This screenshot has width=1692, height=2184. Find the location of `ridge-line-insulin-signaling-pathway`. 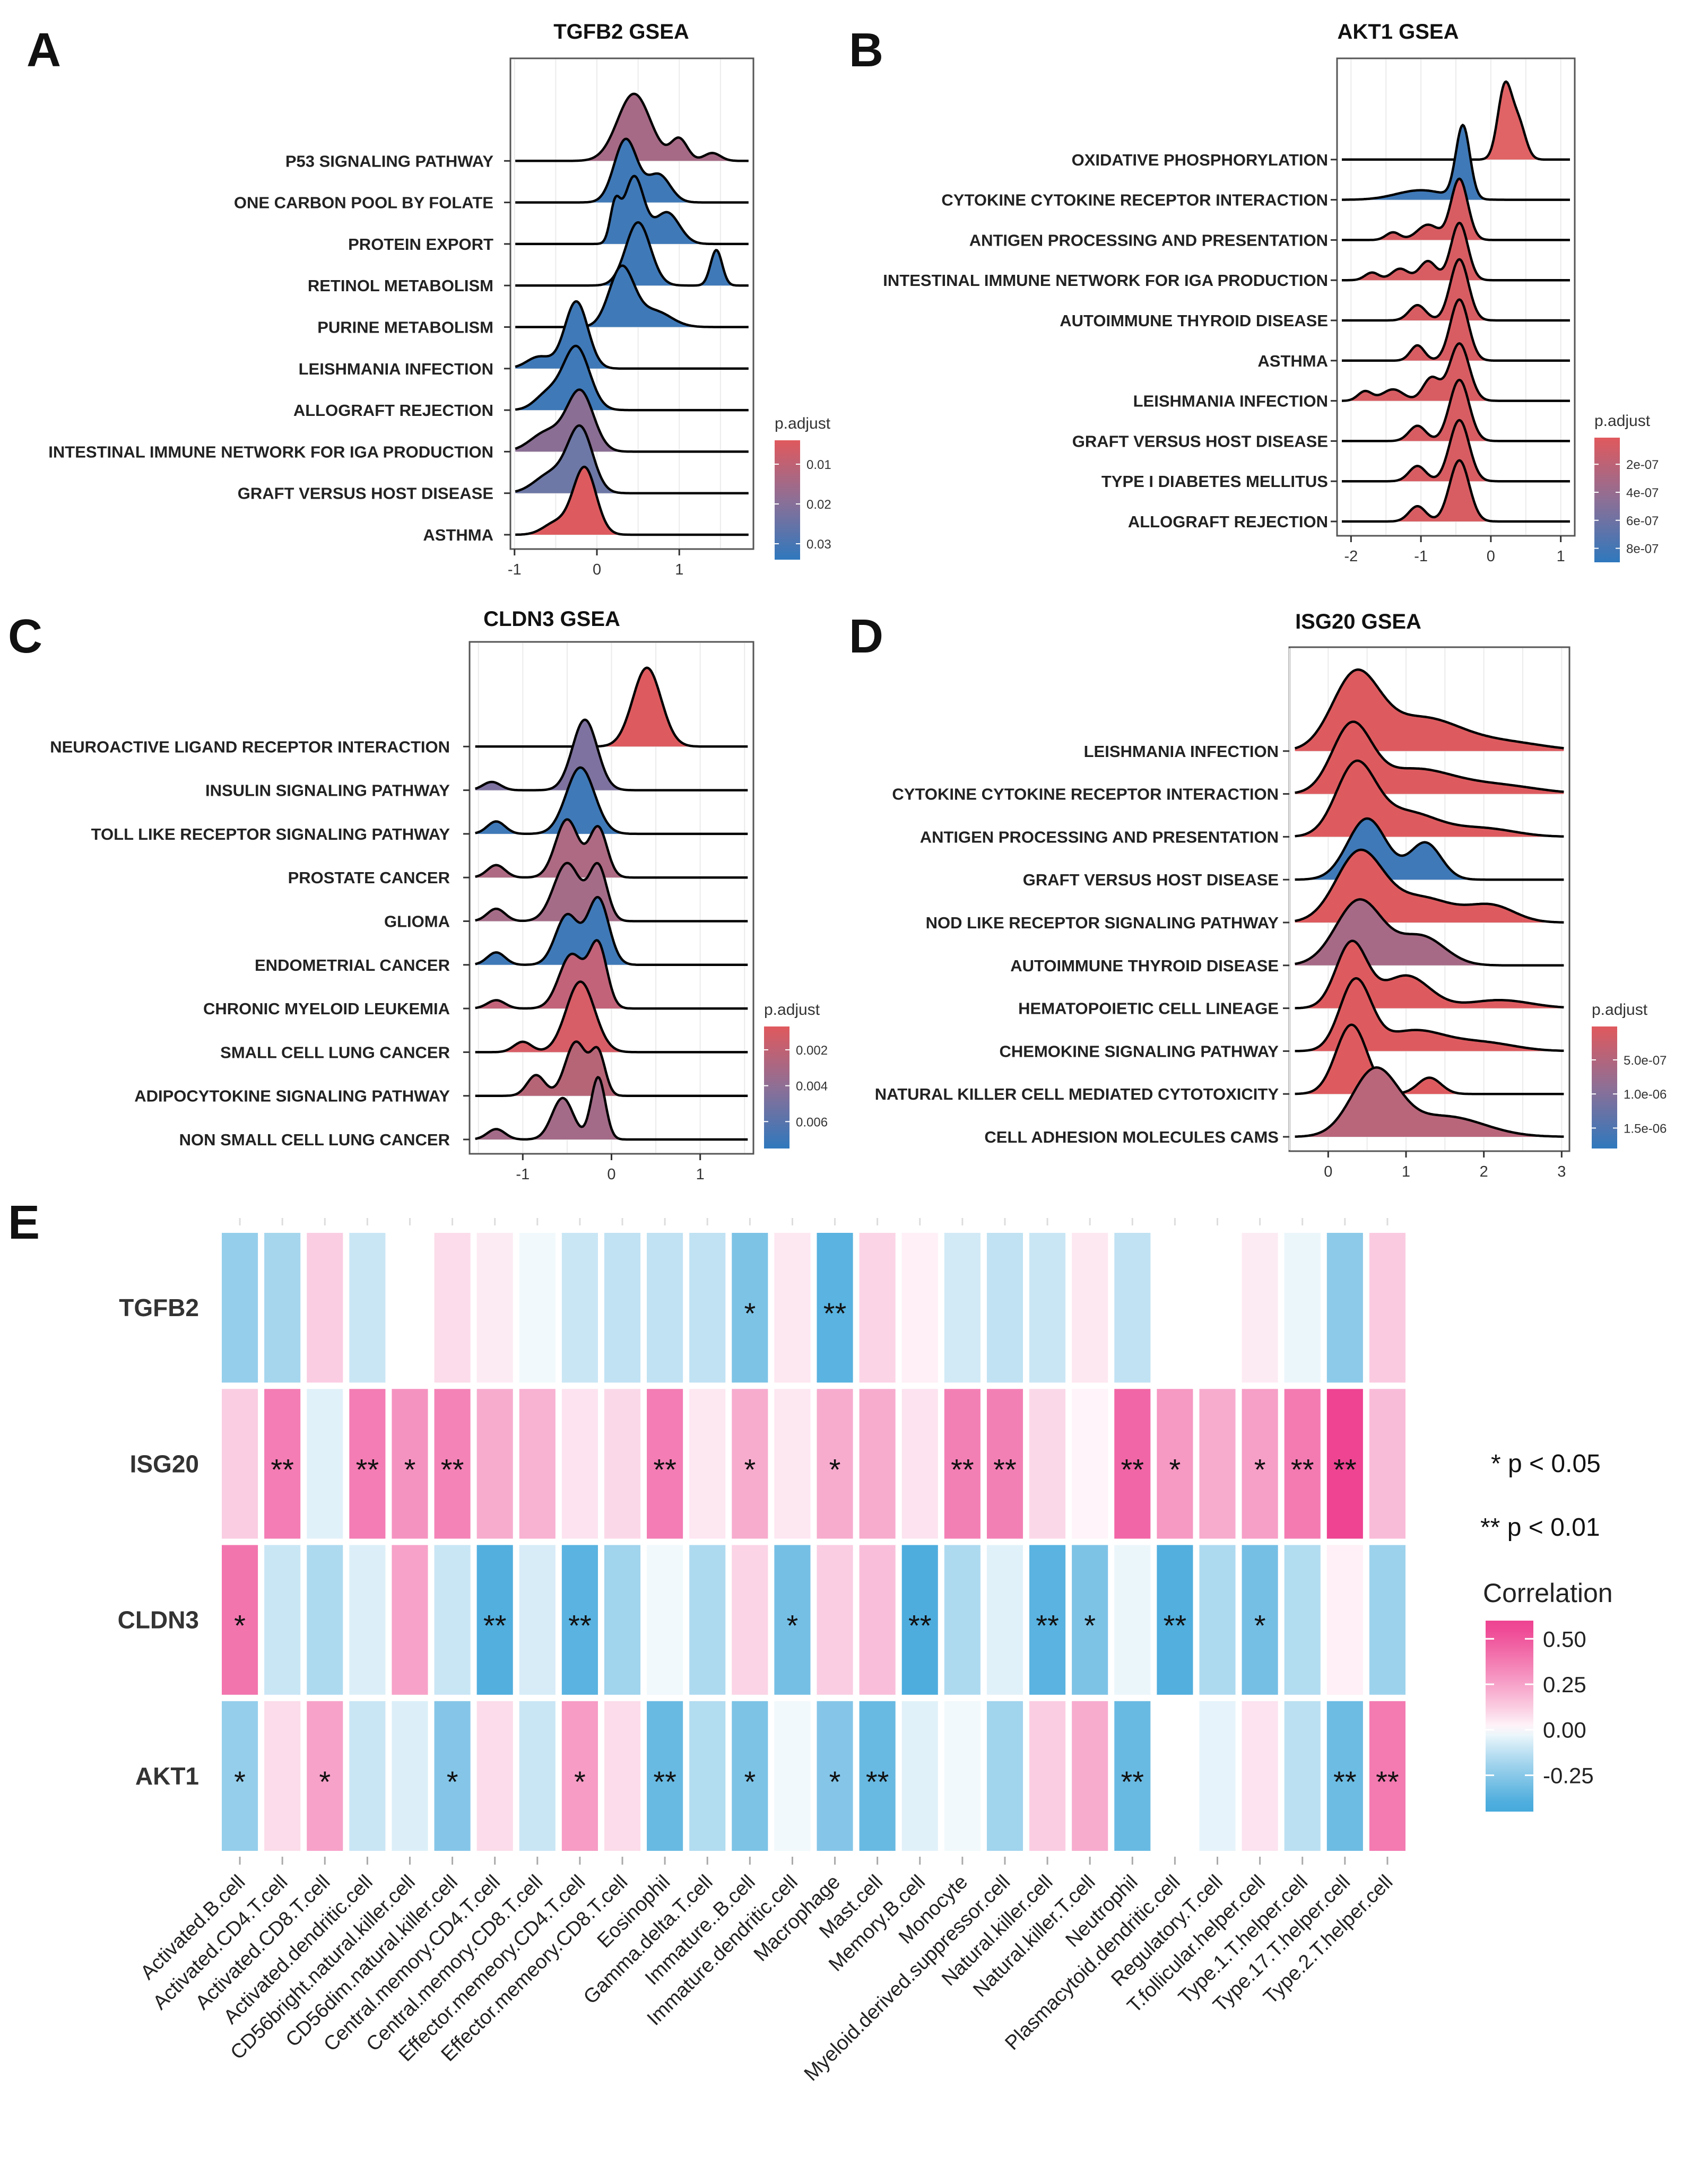

ridge-line-insulin-signaling-pathway is located at coordinates (612, 754).